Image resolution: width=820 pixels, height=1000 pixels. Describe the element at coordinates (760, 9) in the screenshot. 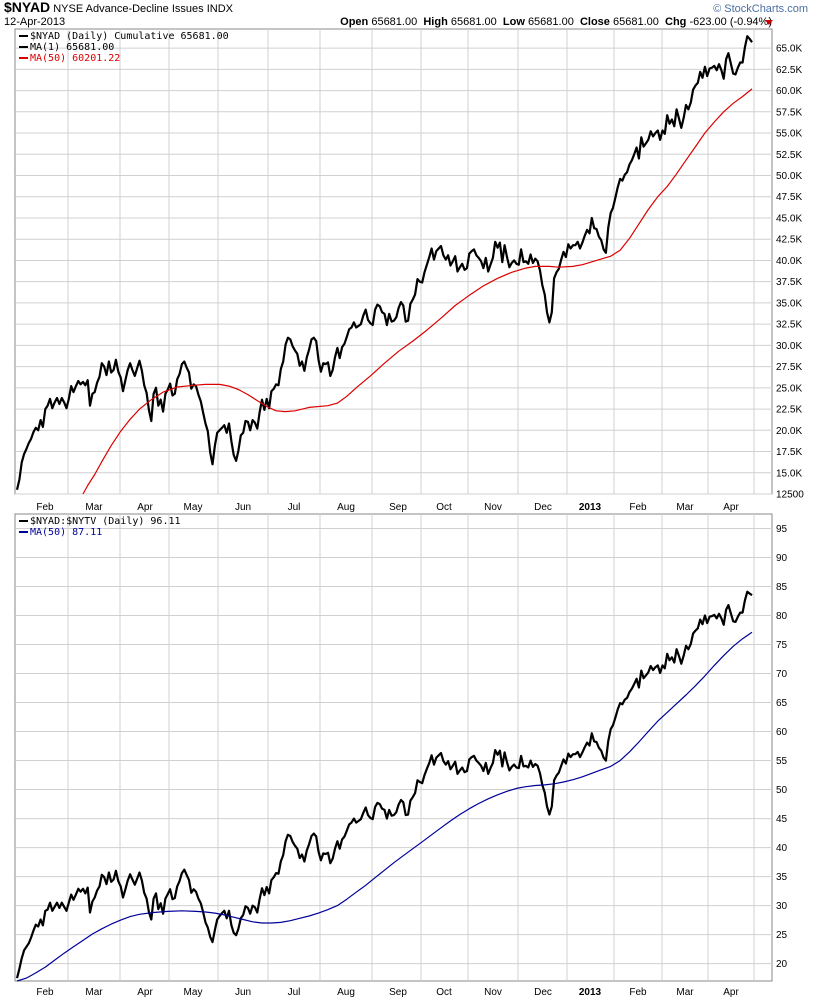

I see `watermark: © StockCharts.com` at that location.